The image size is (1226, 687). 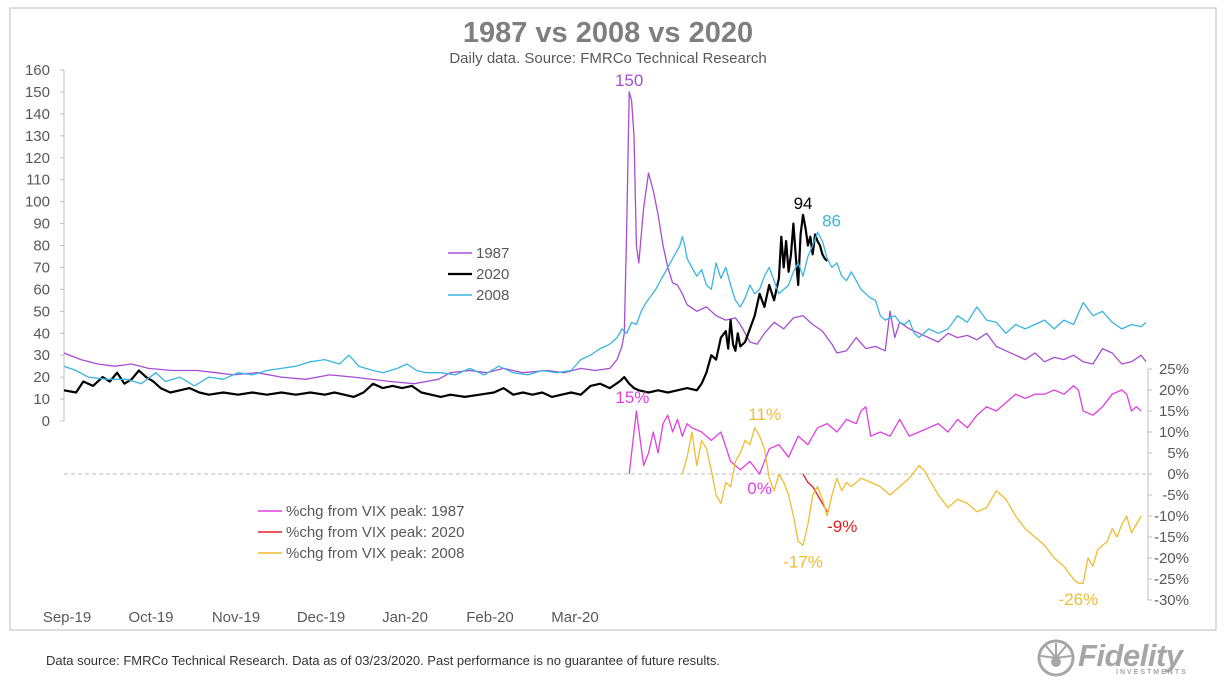 I want to click on left-tick-label: 60, so click(x=41, y=289).